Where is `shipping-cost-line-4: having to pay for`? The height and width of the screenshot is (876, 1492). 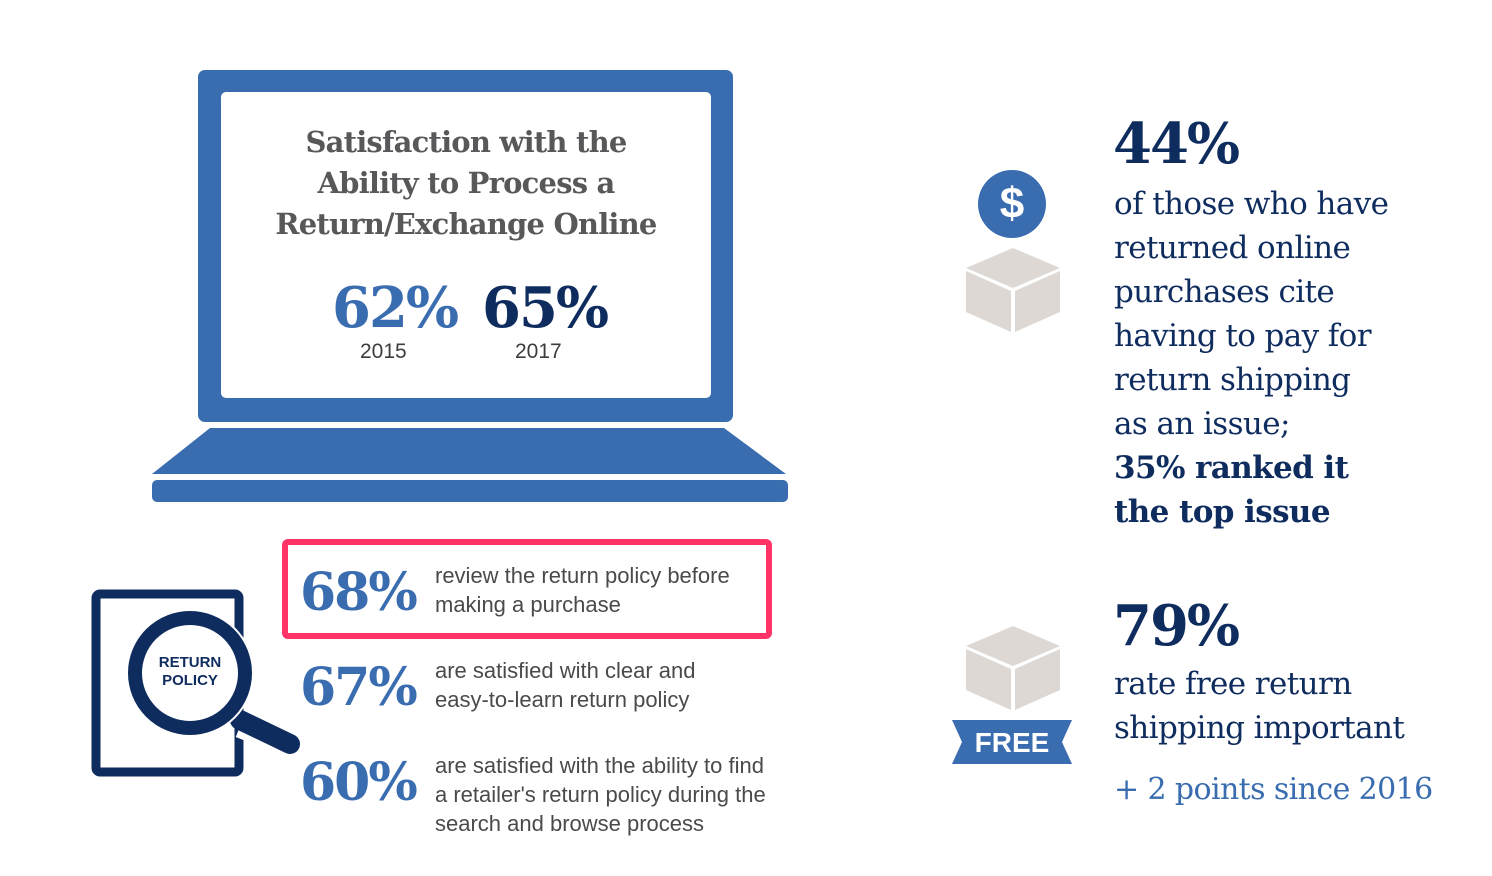 shipping-cost-line-4: having to pay for is located at coordinates (1243, 336).